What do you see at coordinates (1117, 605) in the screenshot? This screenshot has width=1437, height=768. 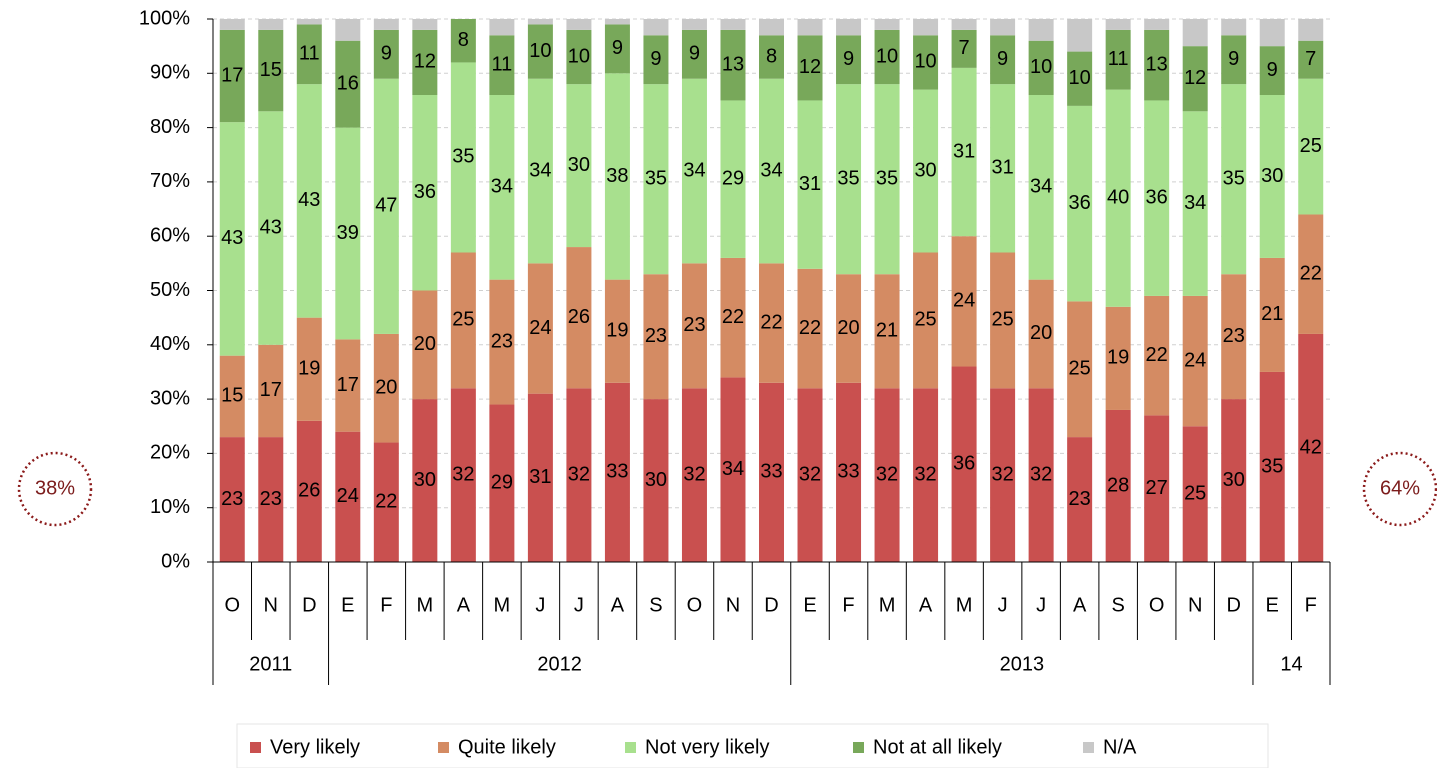 I see `x-tick-label: S` at bounding box center [1117, 605].